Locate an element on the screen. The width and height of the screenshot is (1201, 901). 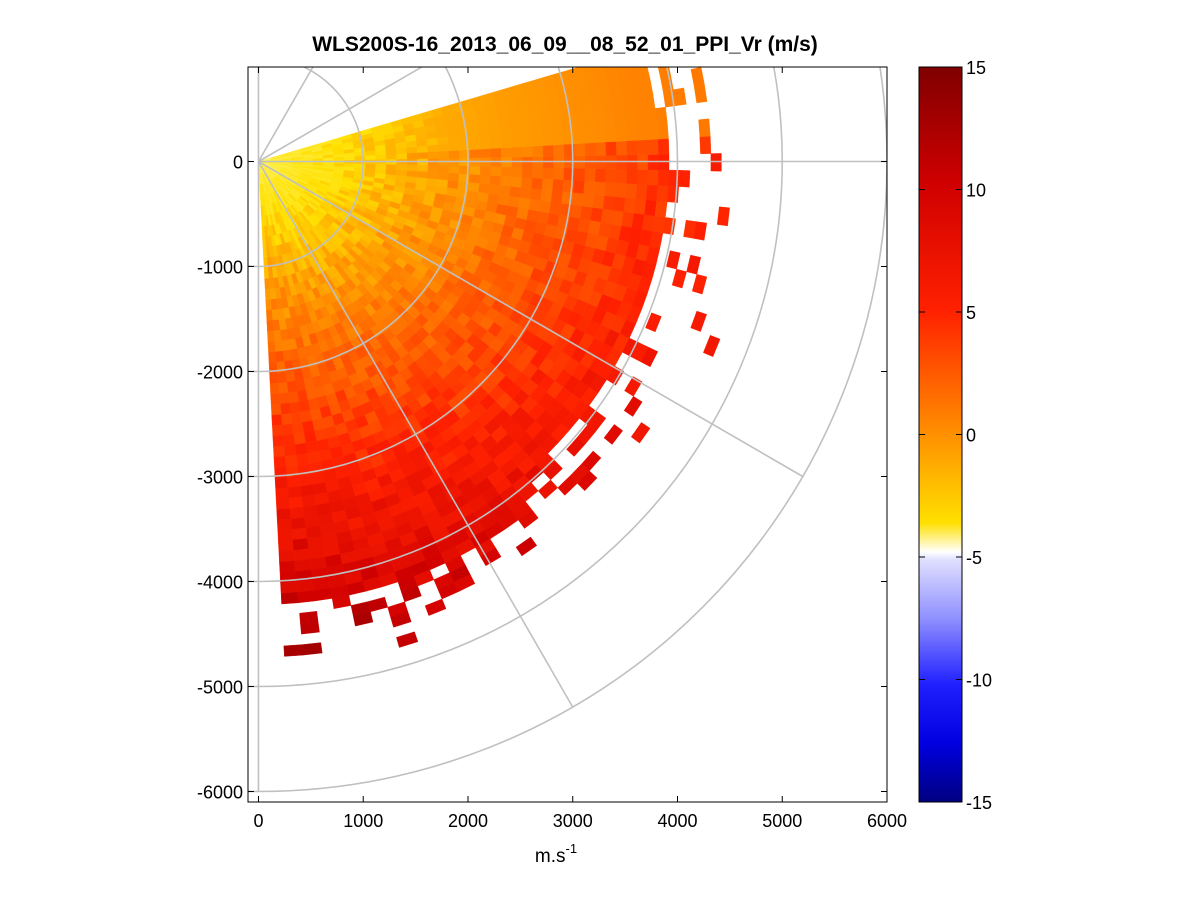
x-axis-label-text: m.s is located at coordinates (550, 856).